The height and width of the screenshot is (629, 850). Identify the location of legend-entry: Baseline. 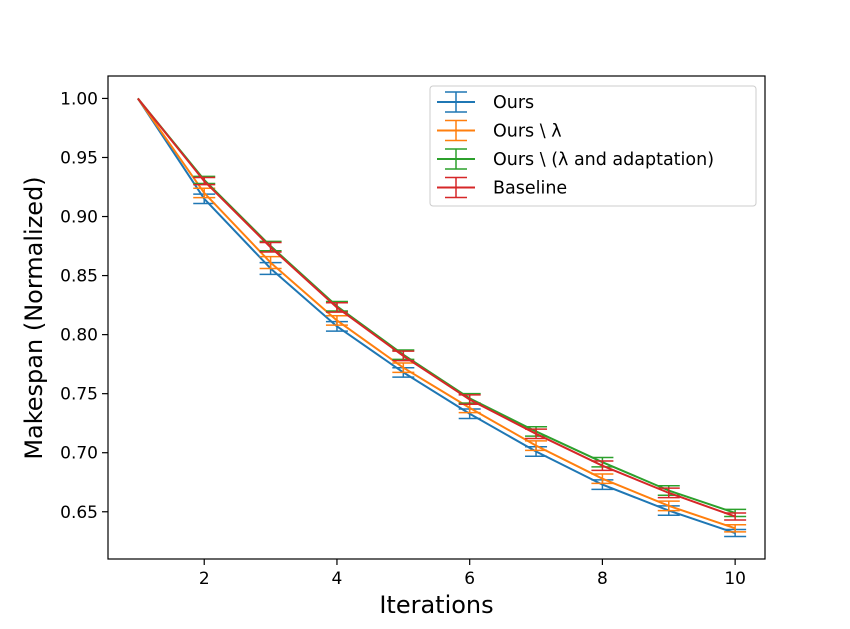
(502, 187).